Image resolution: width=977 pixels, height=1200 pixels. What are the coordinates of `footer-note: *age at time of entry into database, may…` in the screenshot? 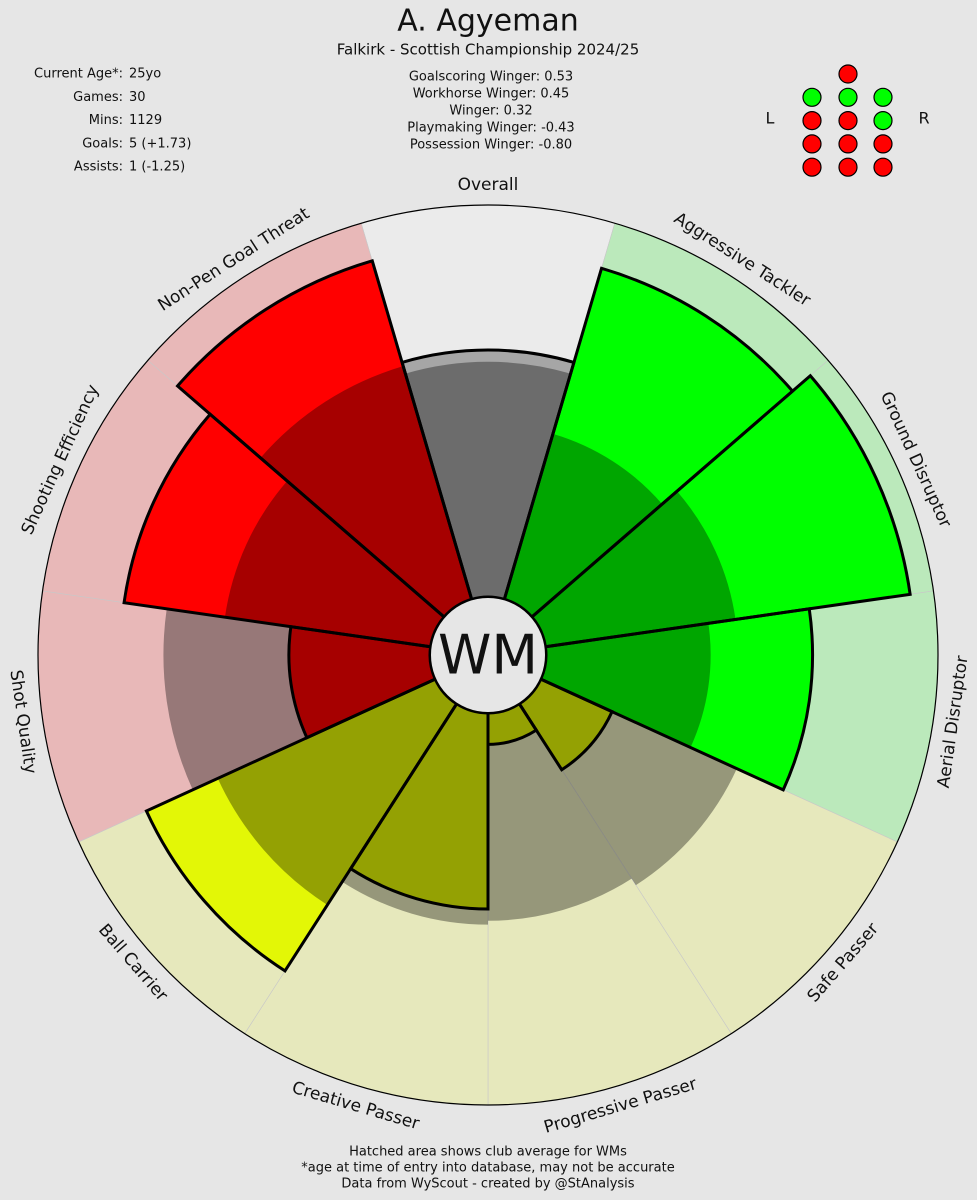 It's located at (487, 1168).